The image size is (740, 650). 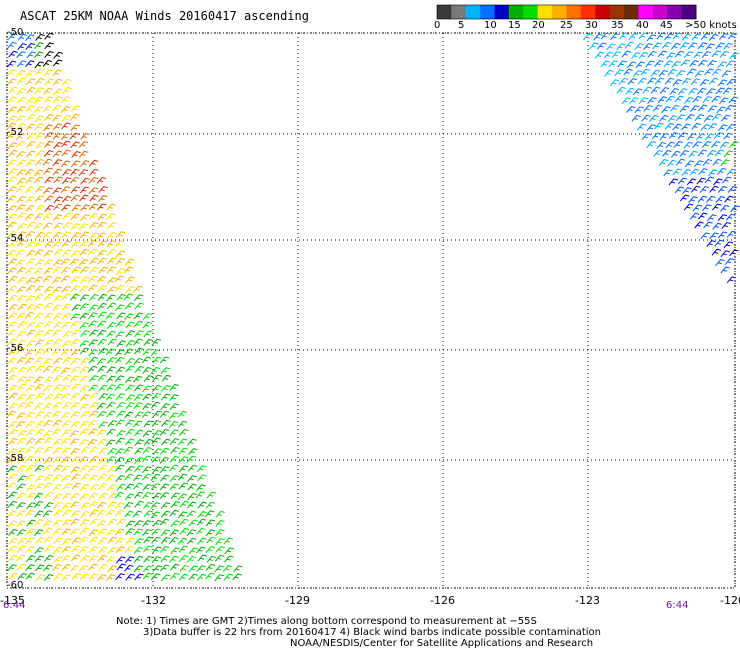 What do you see at coordinates (153, 600) in the screenshot?
I see `longitude-label: -132` at bounding box center [153, 600].